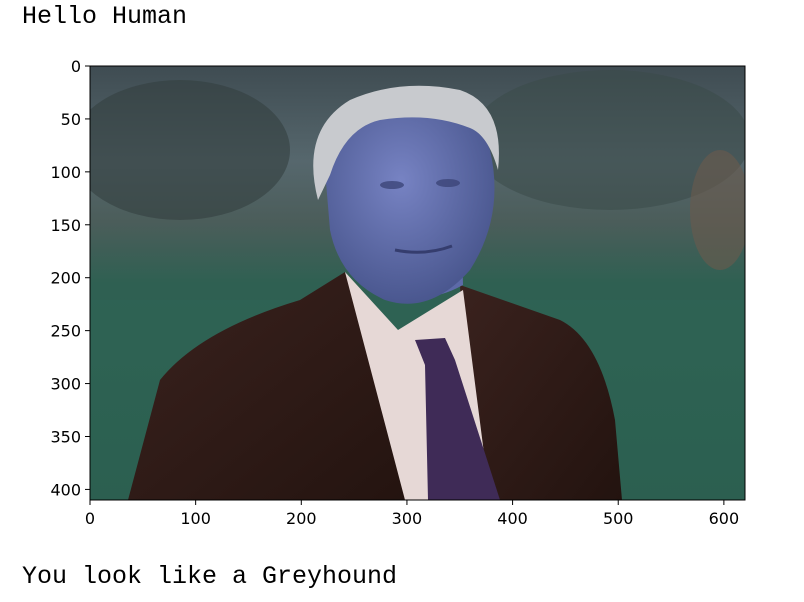  What do you see at coordinates (407, 518) in the screenshot?
I see `x-tick-label: 300` at bounding box center [407, 518].